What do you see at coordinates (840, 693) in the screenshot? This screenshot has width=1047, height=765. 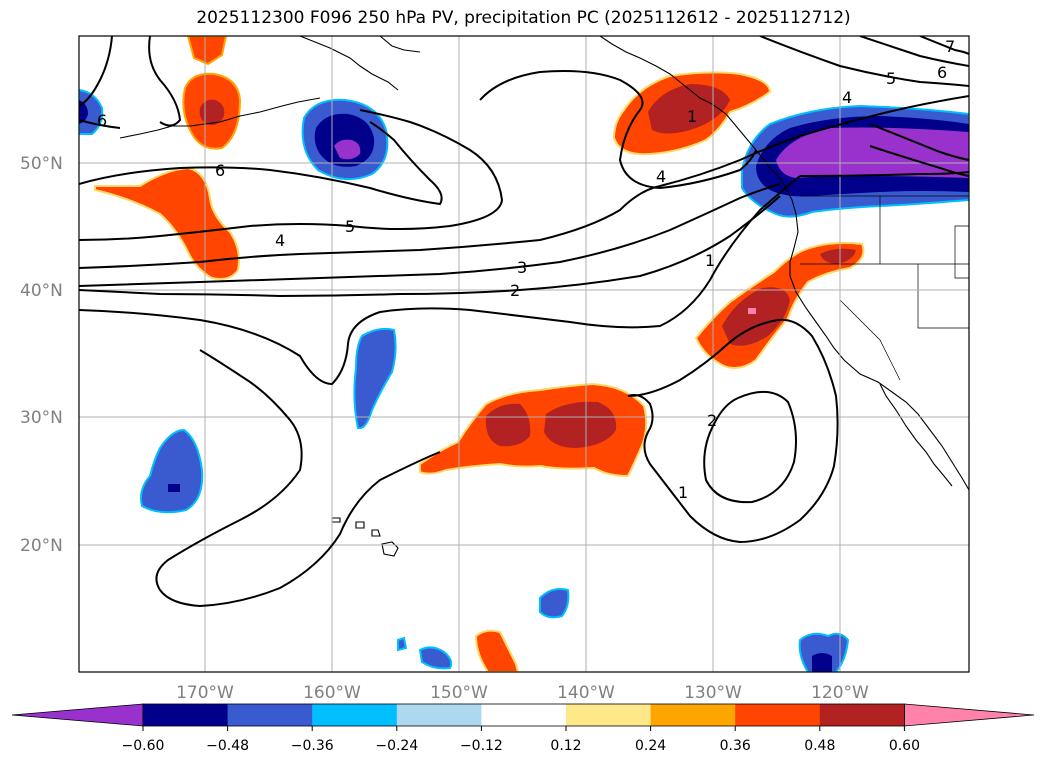 I see `lon-label: 120°W` at bounding box center [840, 693].